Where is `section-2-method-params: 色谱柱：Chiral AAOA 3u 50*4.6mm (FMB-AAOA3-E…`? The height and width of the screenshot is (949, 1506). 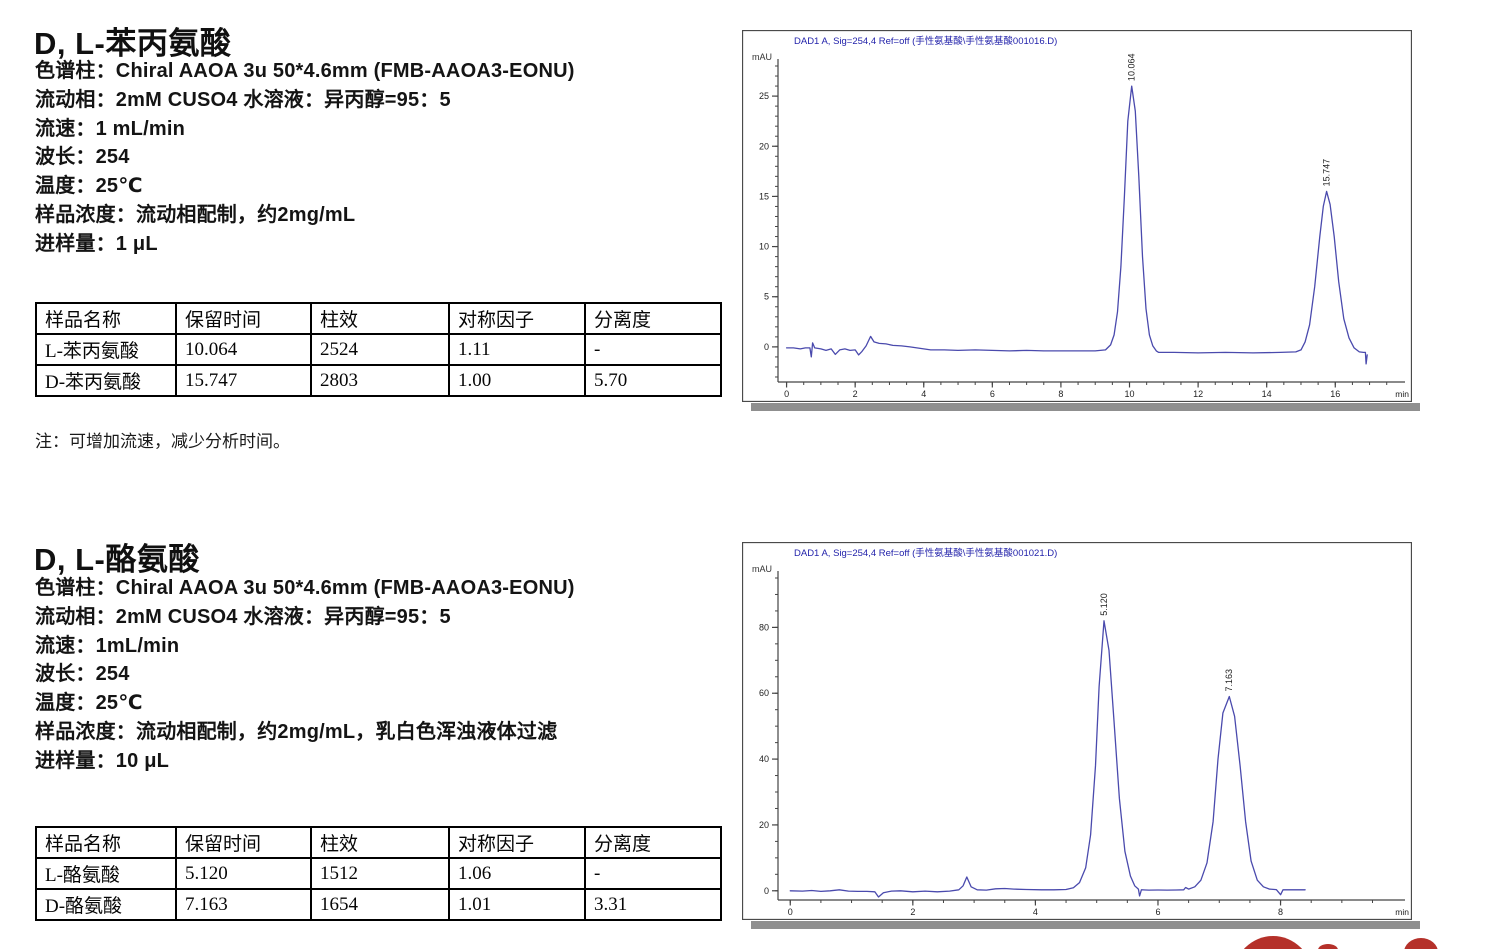 section-2-method-params: 色谱柱：Chiral AAOA 3u 50*4.6mm (FMB-AAOA3-E… is located at coordinates (380, 675).